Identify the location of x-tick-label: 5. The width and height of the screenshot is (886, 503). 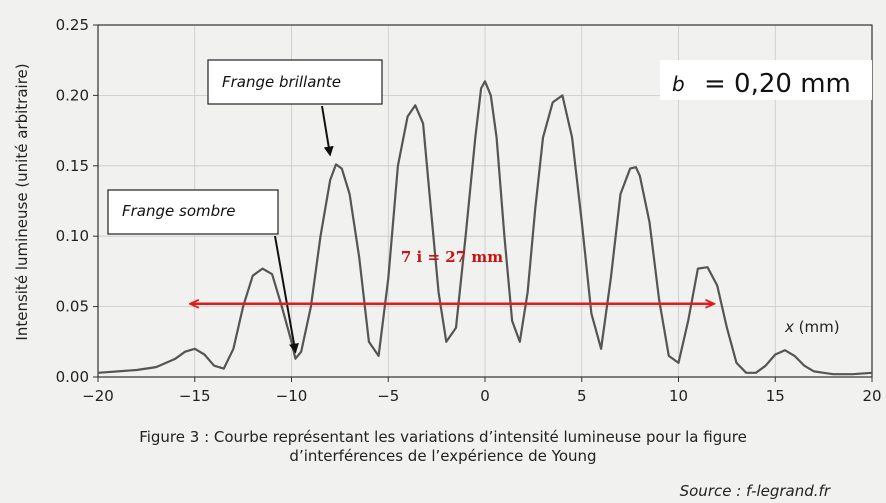
(582, 396).